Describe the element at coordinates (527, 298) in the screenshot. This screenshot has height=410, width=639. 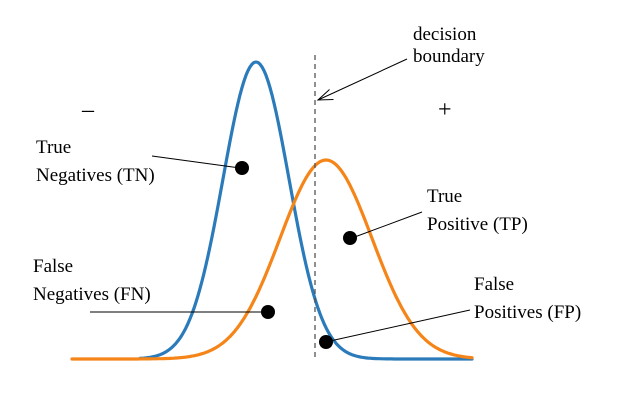
I see `fp-label: False Positives (FP)` at that location.